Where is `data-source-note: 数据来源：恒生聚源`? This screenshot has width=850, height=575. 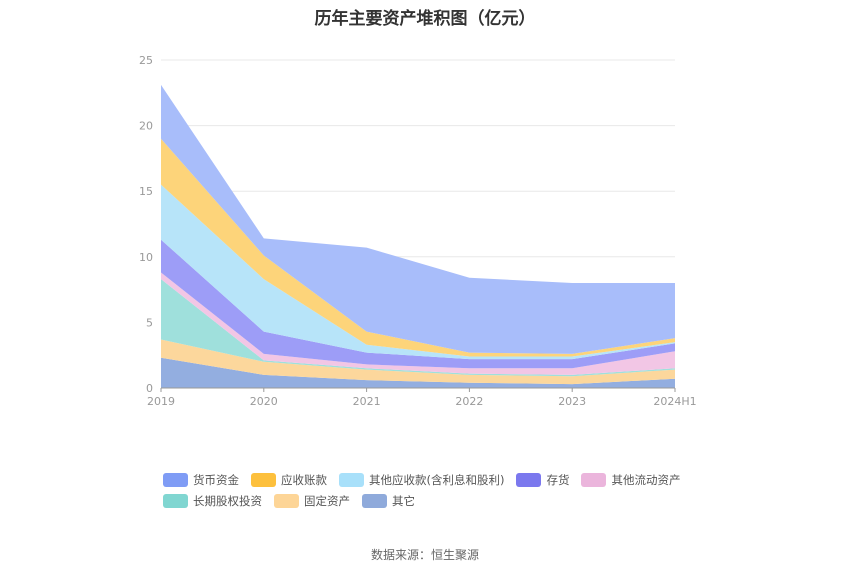
data-source-note: 数据来源：恒生聚源 is located at coordinates (424, 555).